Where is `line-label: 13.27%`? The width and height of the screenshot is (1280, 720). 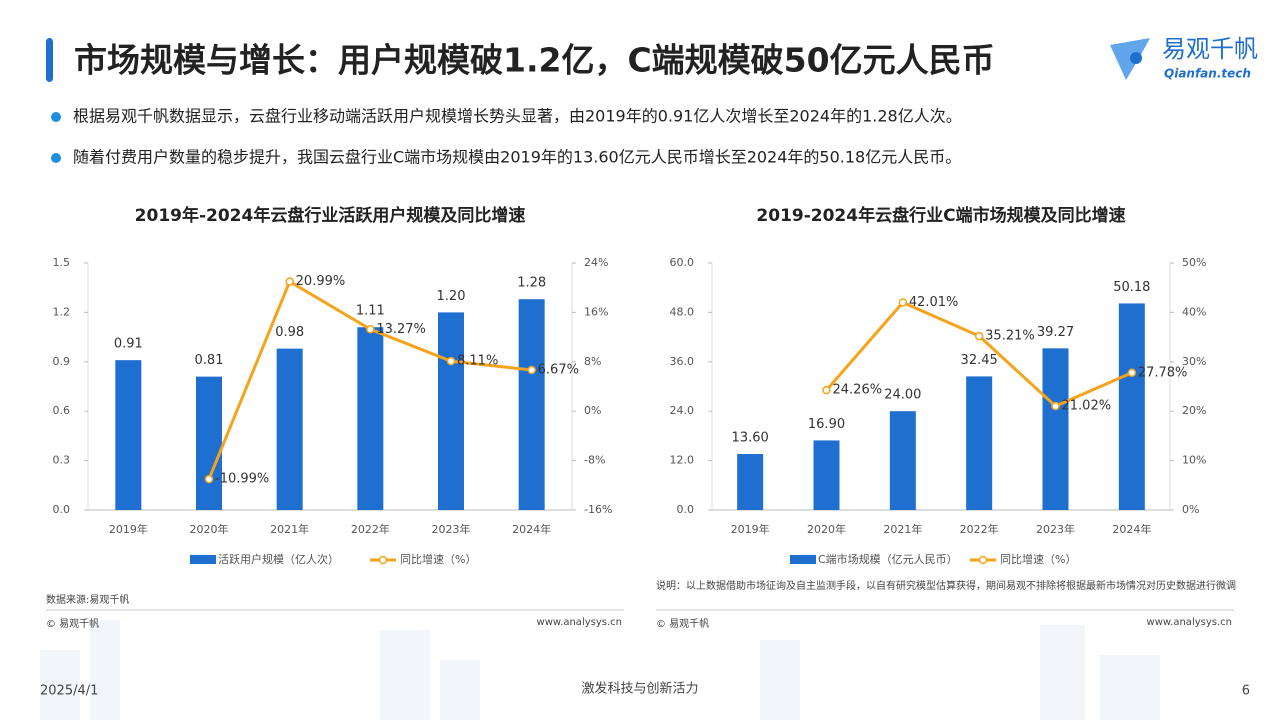
line-label: 13.27% is located at coordinates (401, 329).